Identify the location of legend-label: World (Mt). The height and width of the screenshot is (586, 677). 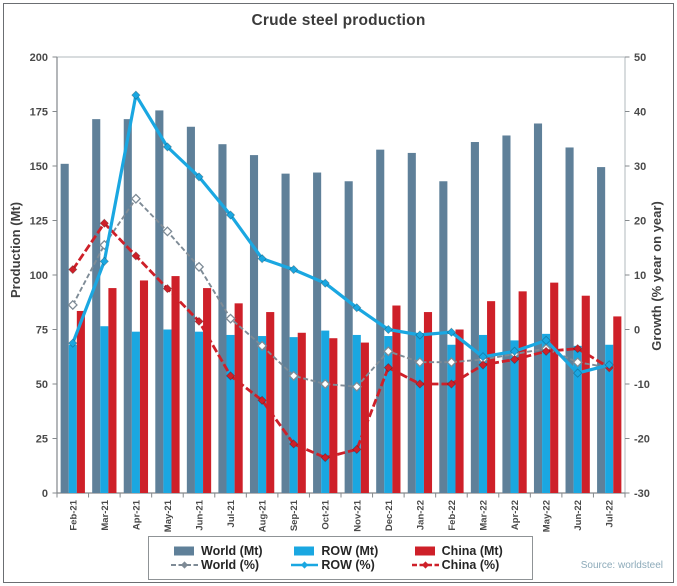
(232, 550).